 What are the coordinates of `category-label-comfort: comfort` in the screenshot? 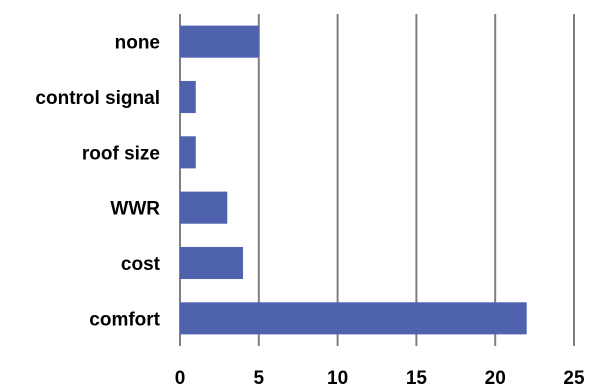 It's located at (124, 319).